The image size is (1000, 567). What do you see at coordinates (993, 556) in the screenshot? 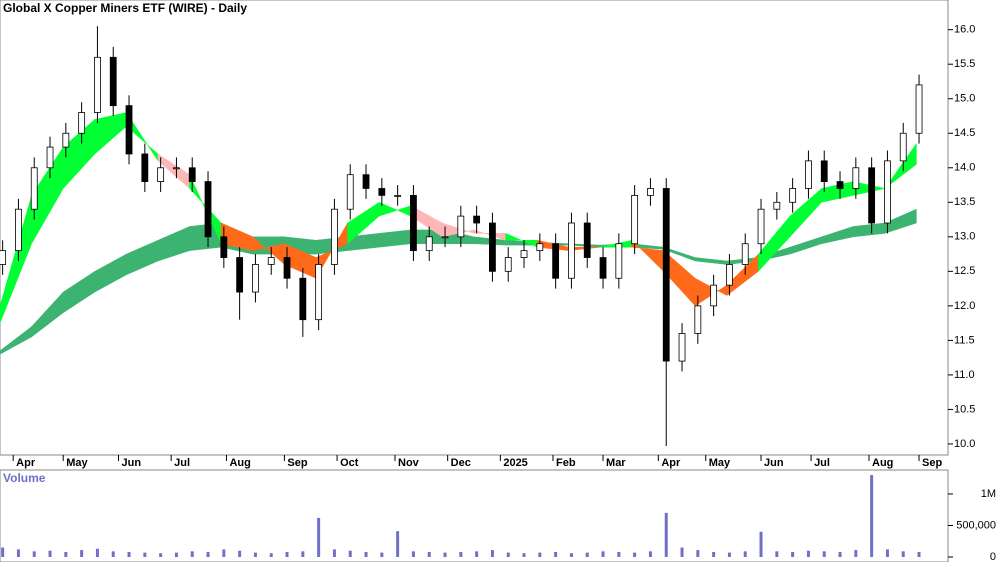
I see `volume-tick-label: 0` at bounding box center [993, 556].